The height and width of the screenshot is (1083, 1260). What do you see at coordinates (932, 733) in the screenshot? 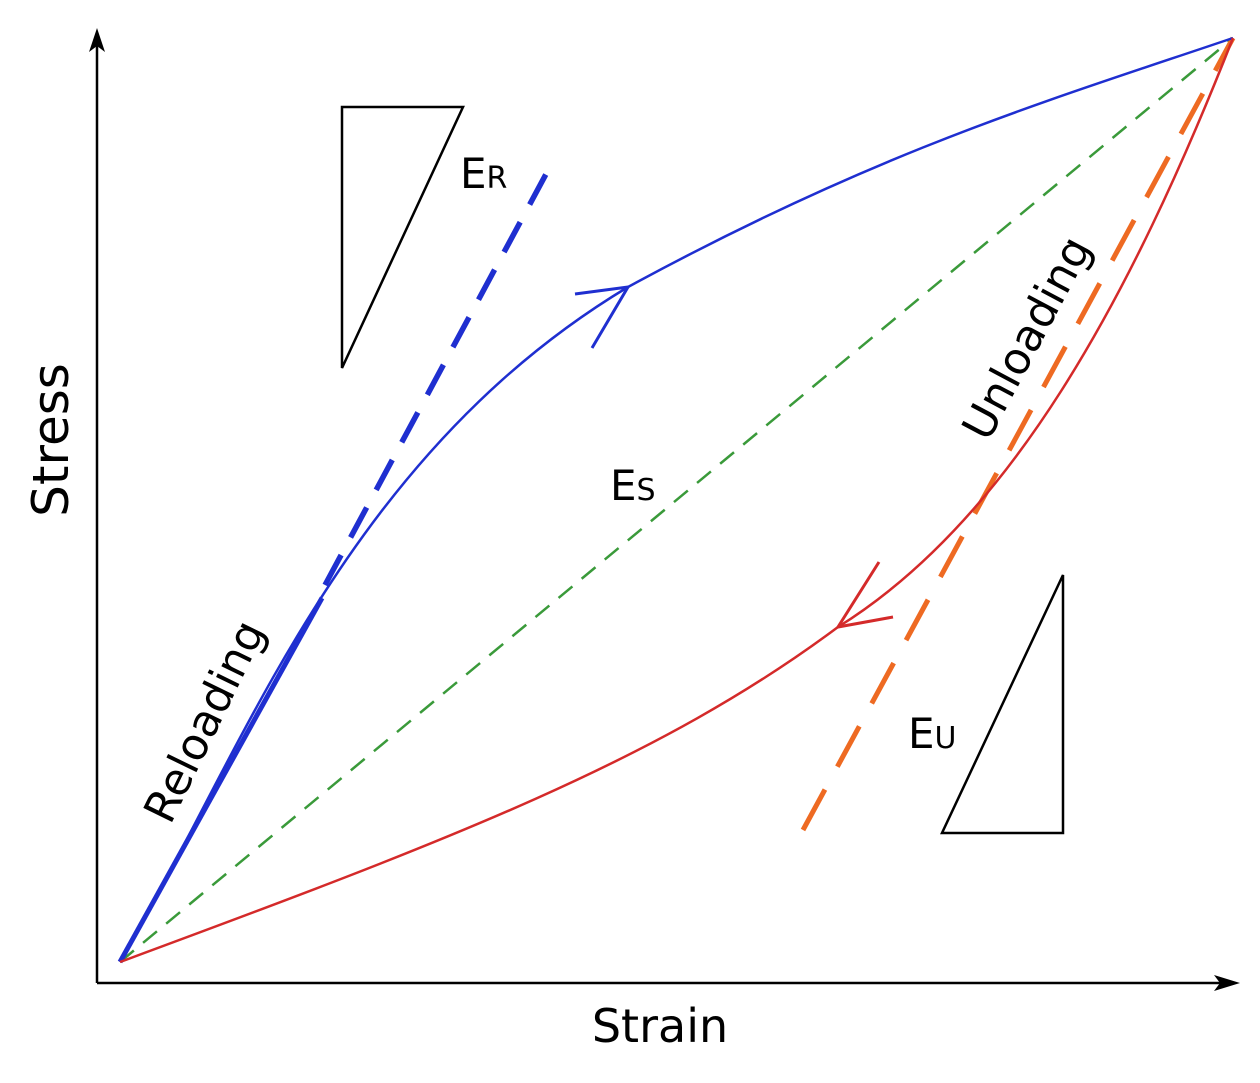
I see `eu-label: EU` at bounding box center [932, 733].